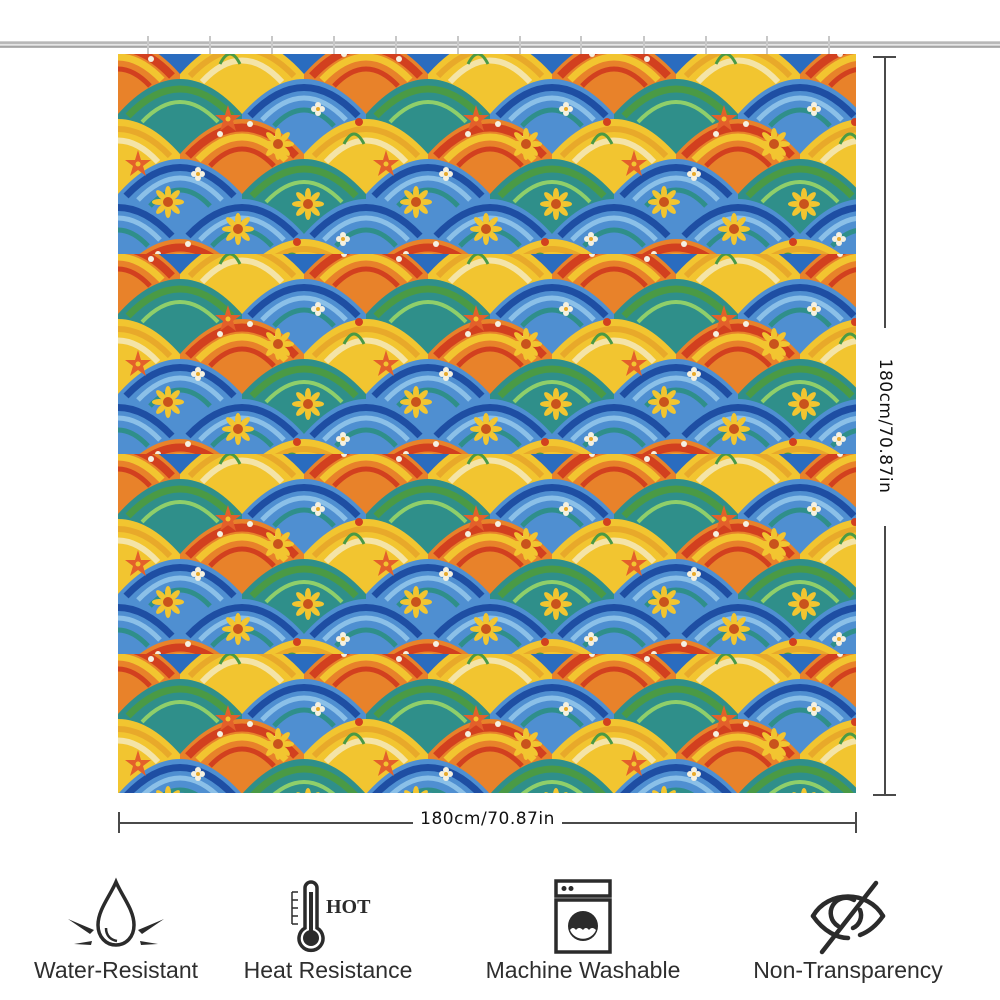  I want to click on feature-label: Non-Transparency, so click(848, 970).